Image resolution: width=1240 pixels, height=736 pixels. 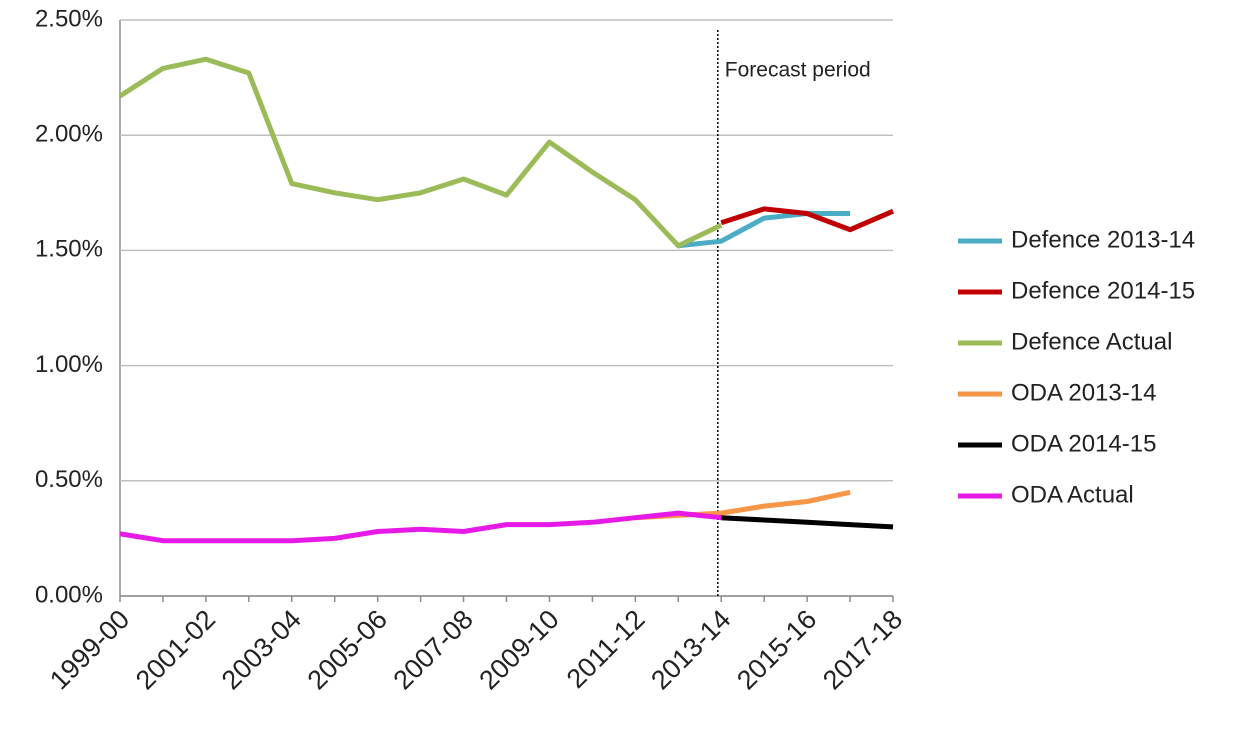 What do you see at coordinates (690, 649) in the screenshot?
I see `x-tick-label: 2013-14` at bounding box center [690, 649].